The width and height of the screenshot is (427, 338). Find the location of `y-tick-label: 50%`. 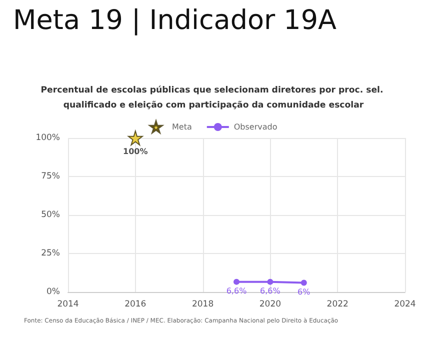

y-tick-label: 50% is located at coordinates (50, 215).